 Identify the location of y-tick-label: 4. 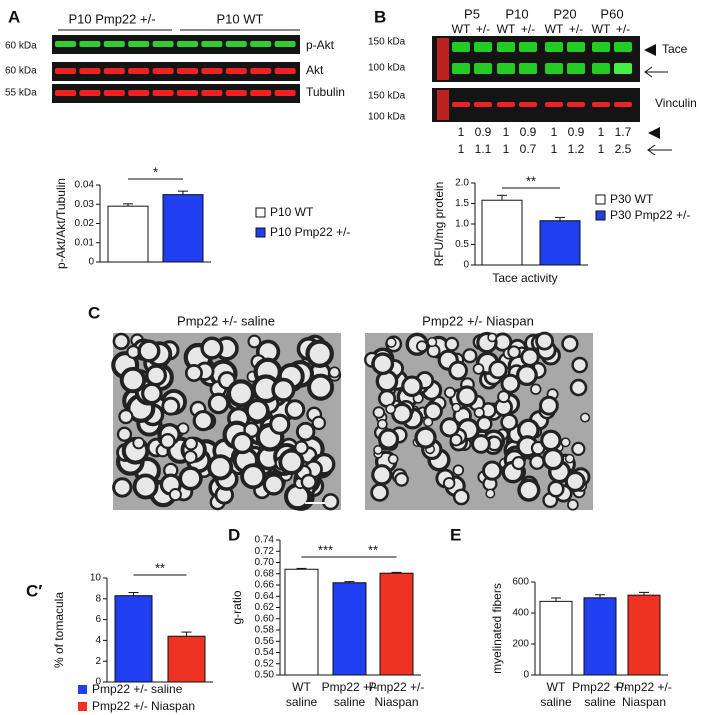
(98, 640).